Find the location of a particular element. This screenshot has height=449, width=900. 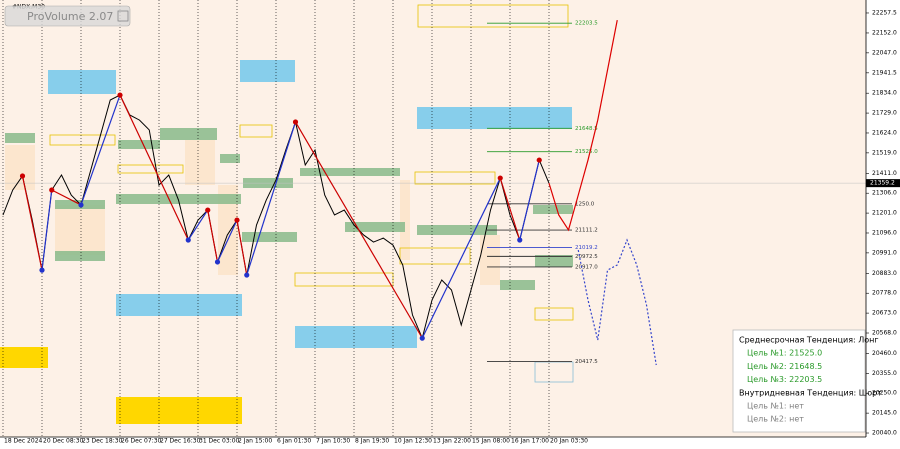

x-tick-label: 27 Dec 16:30 is located at coordinates (180, 441).